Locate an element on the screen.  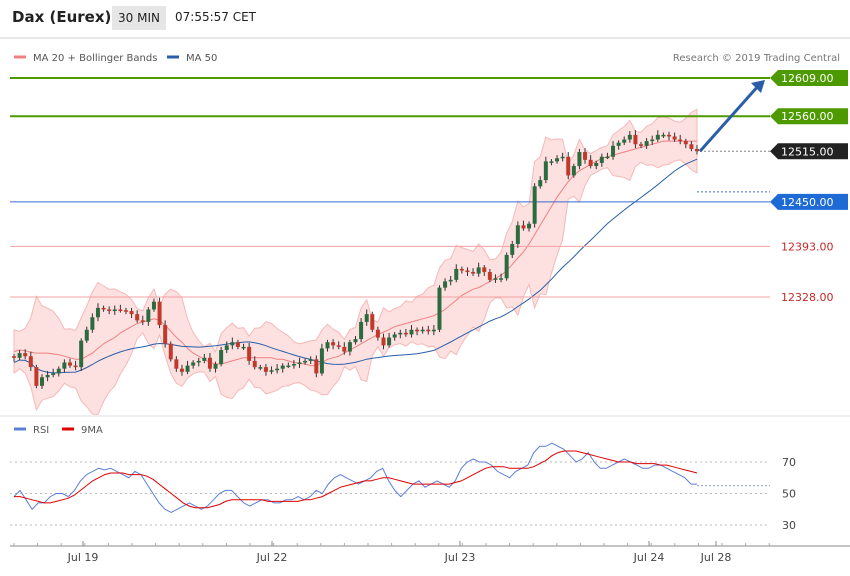
chart-header: Dax (Eurex) 30 MIN 07:55:57 CET is located at coordinates (425, 19).